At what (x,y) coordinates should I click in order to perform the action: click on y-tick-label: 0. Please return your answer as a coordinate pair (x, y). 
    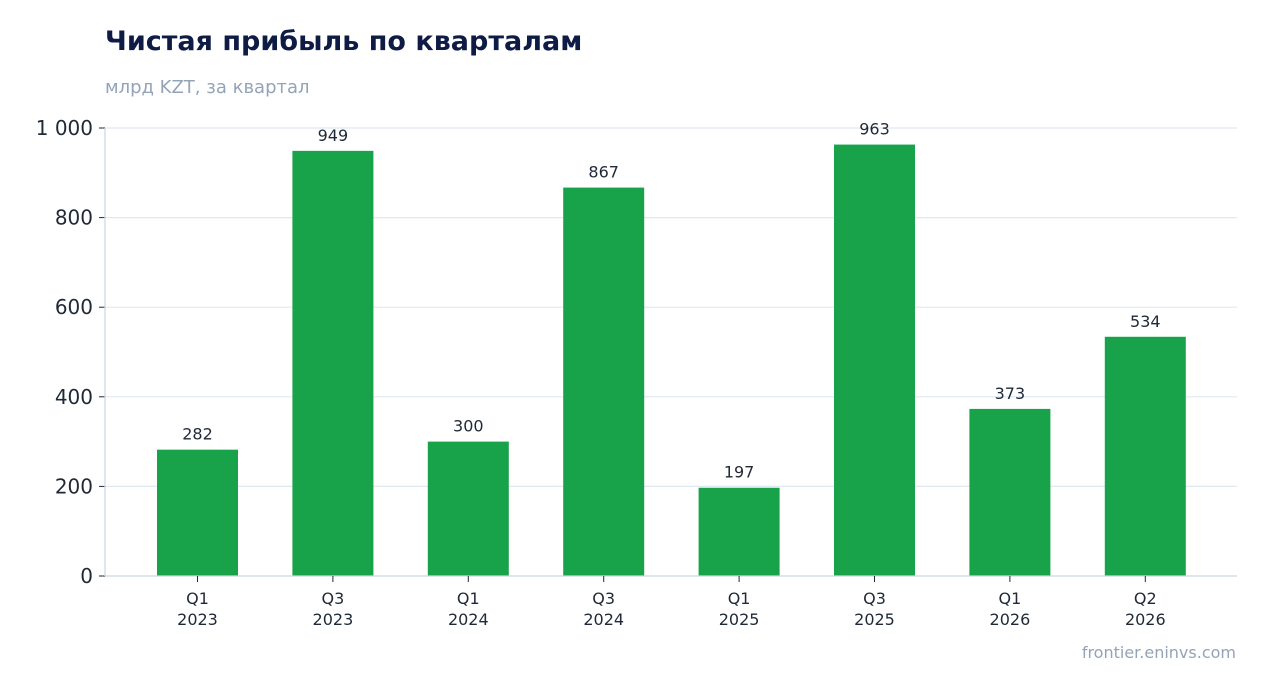
    Looking at the image, I should click on (86, 576).